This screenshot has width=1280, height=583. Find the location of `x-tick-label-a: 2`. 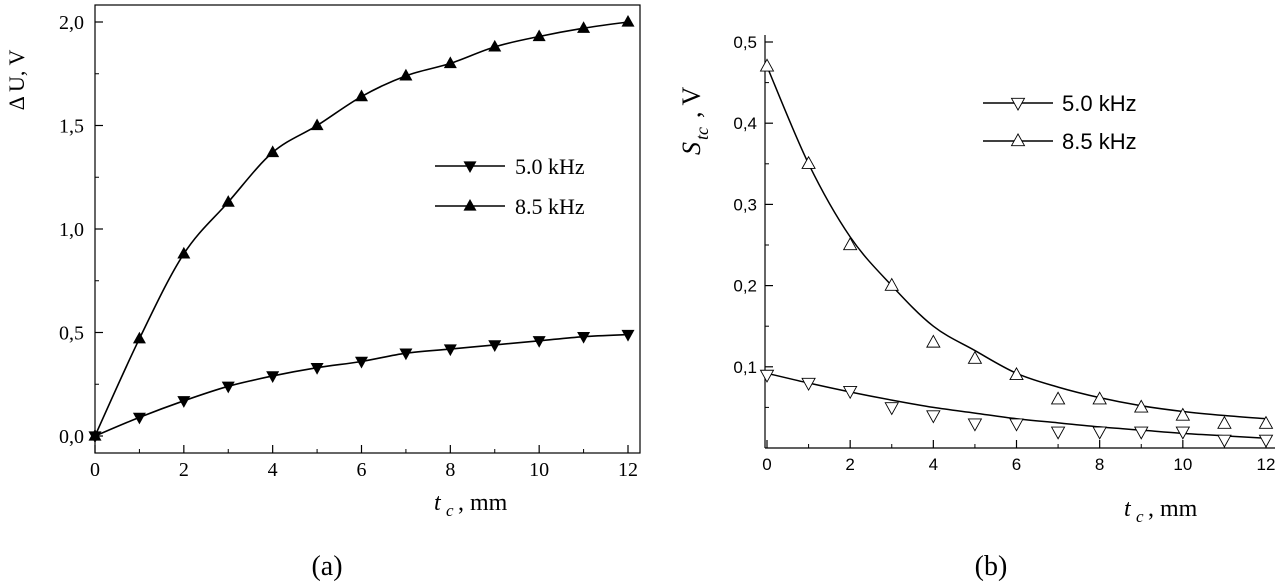

x-tick-label-a: 2 is located at coordinates (184, 470).